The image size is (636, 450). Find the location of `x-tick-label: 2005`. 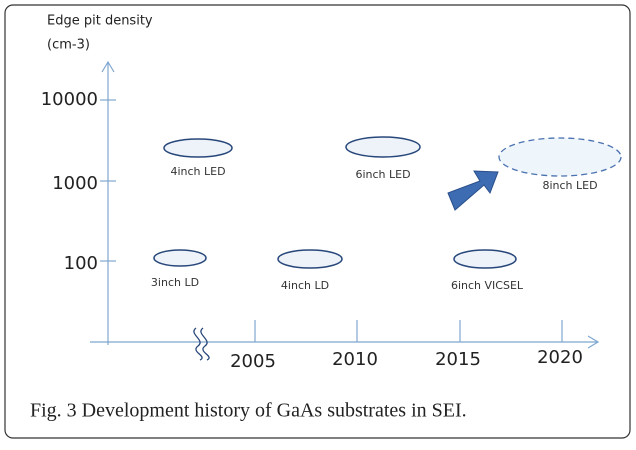

x-tick-label: 2005 is located at coordinates (253, 361).